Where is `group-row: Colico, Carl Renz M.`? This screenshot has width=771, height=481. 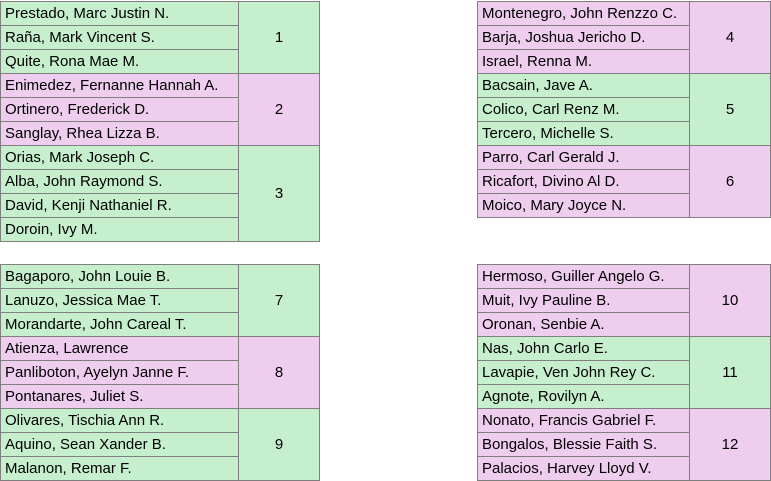
group-row: Colico, Carl Renz M. is located at coordinates (624, 109).